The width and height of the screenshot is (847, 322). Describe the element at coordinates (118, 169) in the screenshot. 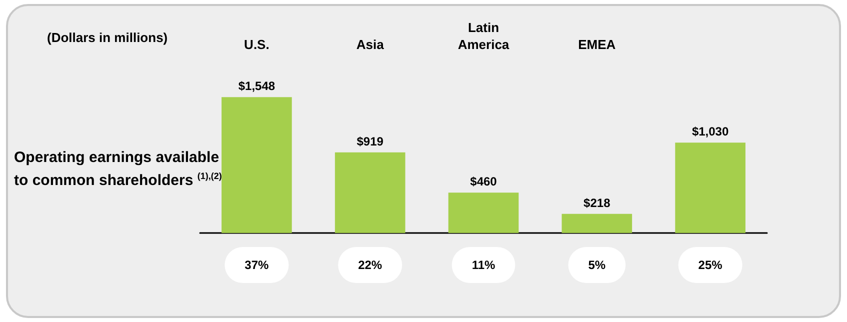

I see `y-axis-title: Operating earnings available to common shareholders $^{(1),(2)}$` at that location.